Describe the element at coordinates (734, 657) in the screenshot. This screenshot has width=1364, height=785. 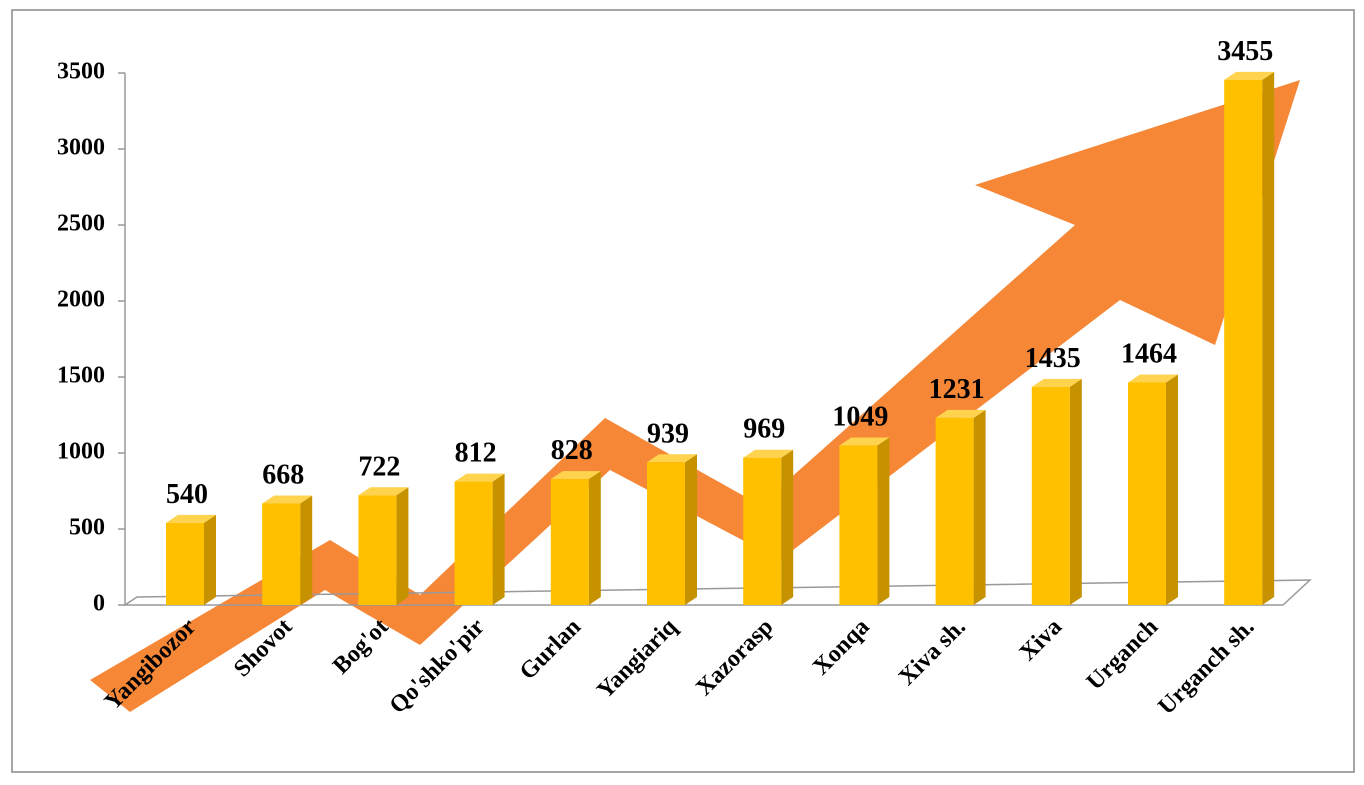
I see `x-tick-label: Xazorasp` at that location.